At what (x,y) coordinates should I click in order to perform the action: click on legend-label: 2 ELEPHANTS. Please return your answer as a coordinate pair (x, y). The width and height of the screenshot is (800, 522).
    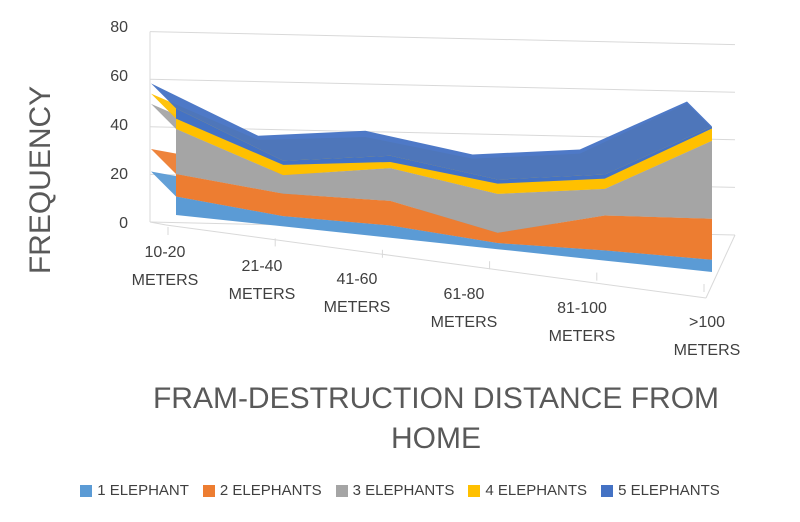
    Looking at the image, I should click on (270, 490).